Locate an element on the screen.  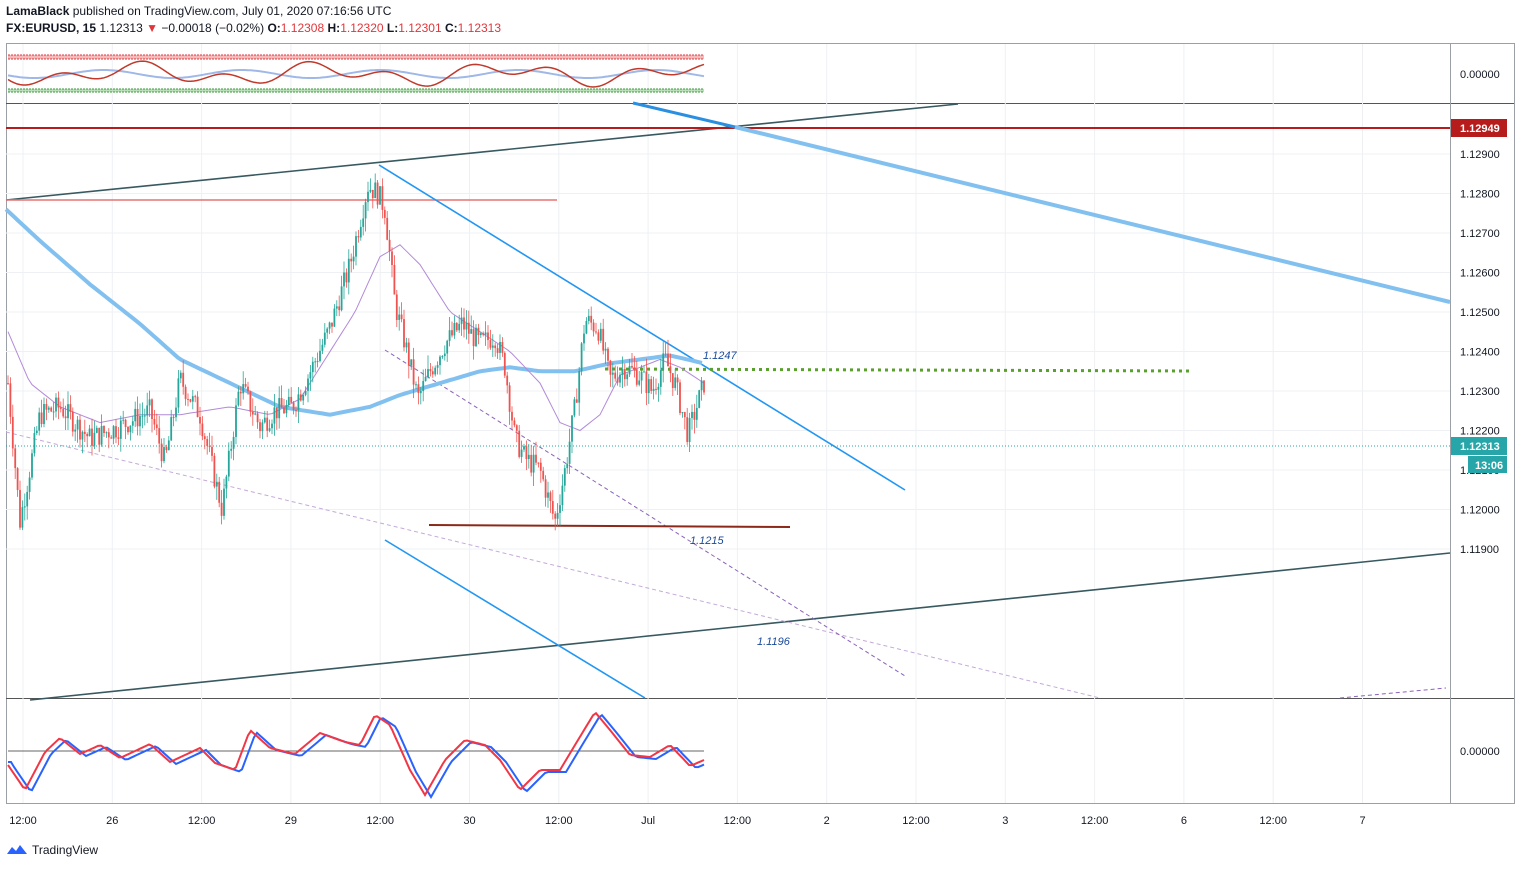
symbol: FX:EURUSD, 15 is located at coordinates (51, 28).